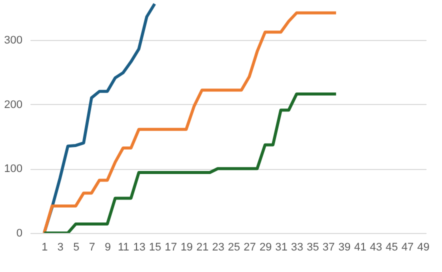 This screenshot has width=442, height=272. I want to click on x-tick-label: 5, so click(76, 248).